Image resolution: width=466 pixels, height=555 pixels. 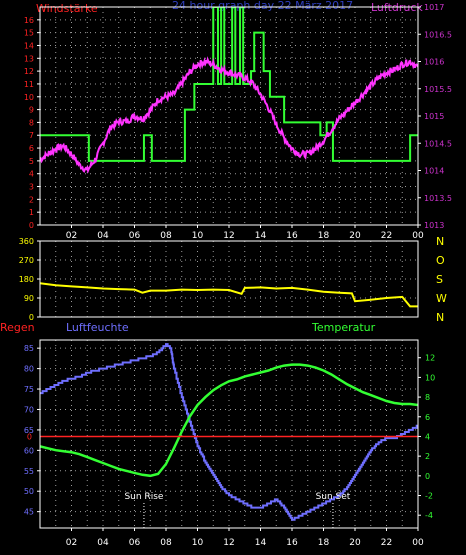 What do you see at coordinates (430, 377) in the screenshot?
I see `temperature-axis-label: 10` at bounding box center [430, 377].